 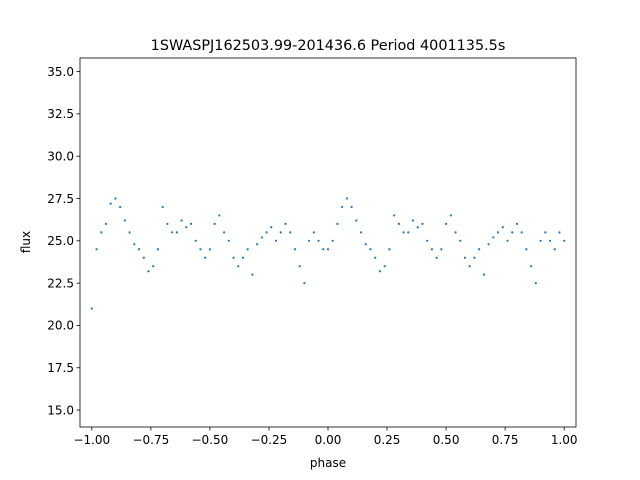 What do you see at coordinates (210, 440) in the screenshot?
I see `x-tick-label: −0.50` at bounding box center [210, 440].